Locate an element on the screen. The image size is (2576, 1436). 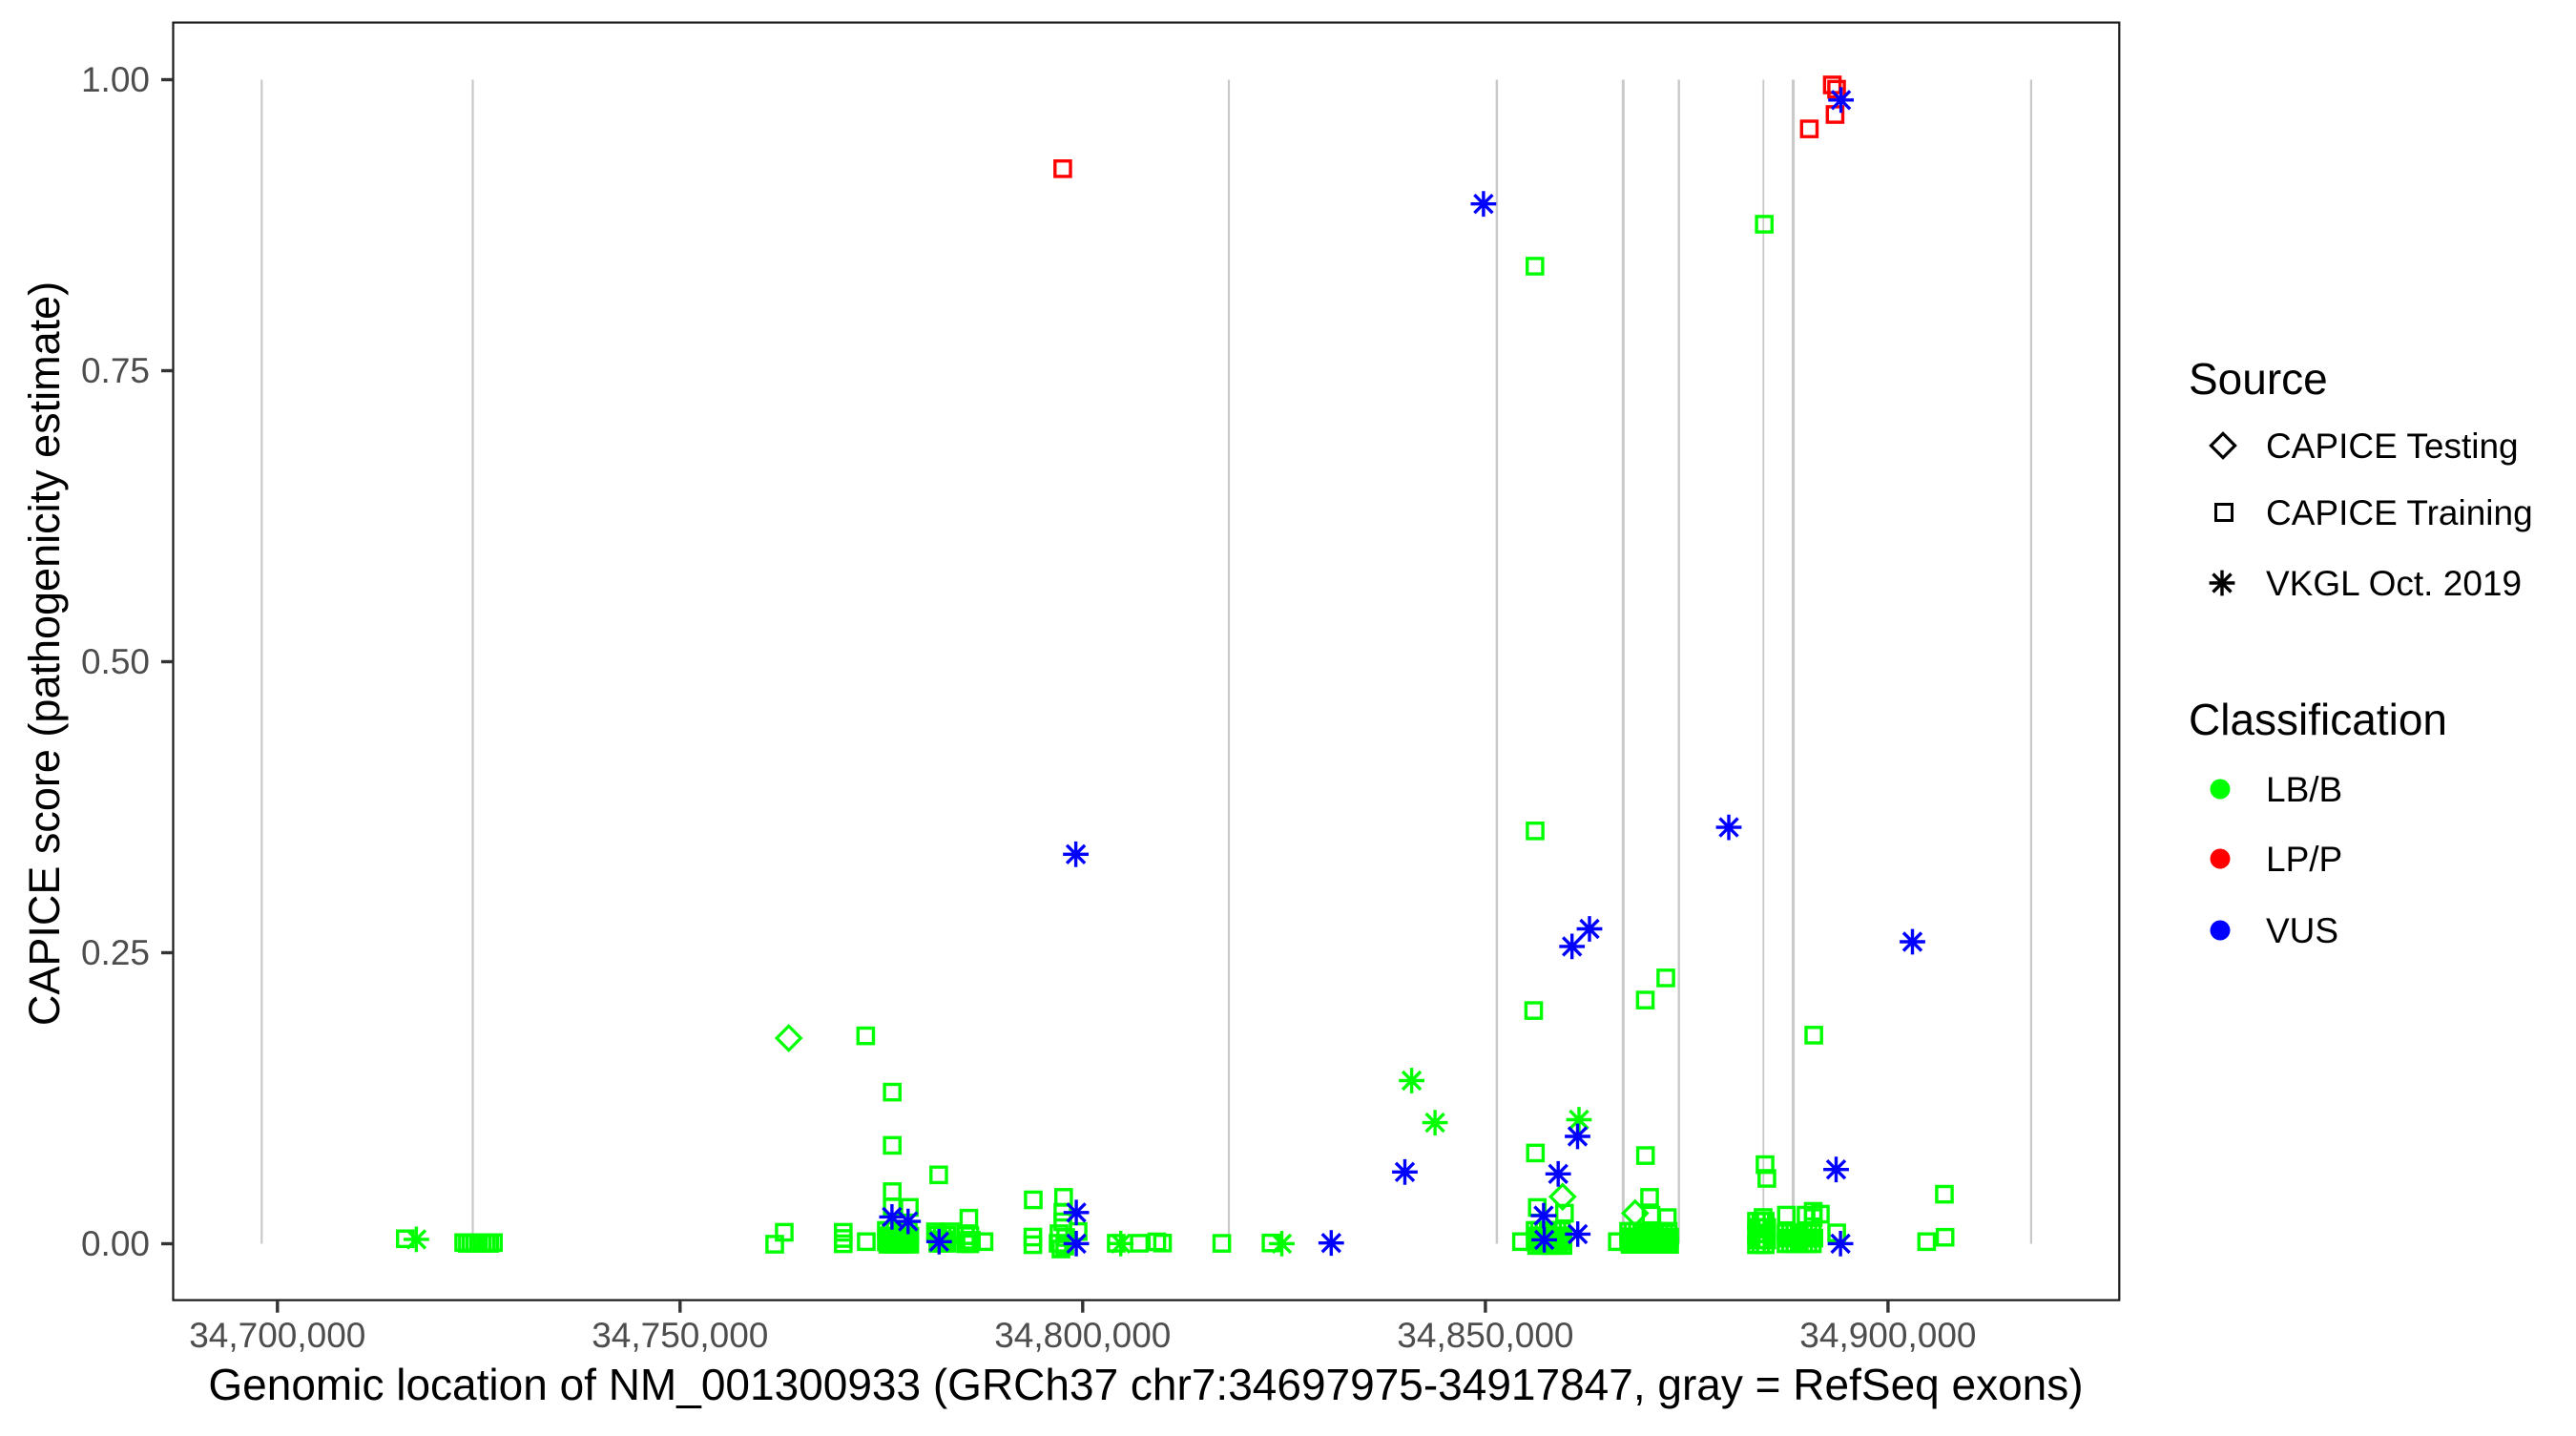
svg-text: LB/B is located at coordinates (2304, 789).